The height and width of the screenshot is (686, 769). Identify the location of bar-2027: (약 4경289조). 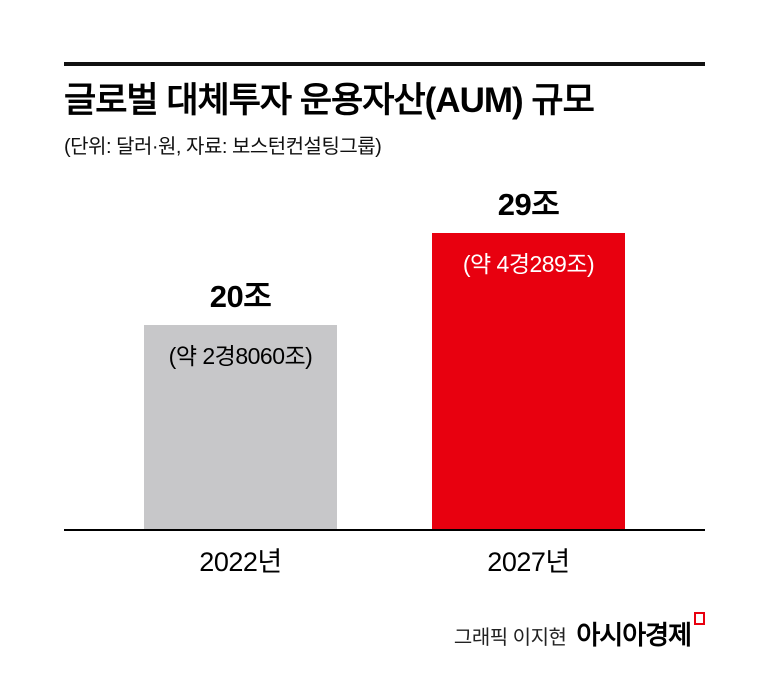
(528, 381).